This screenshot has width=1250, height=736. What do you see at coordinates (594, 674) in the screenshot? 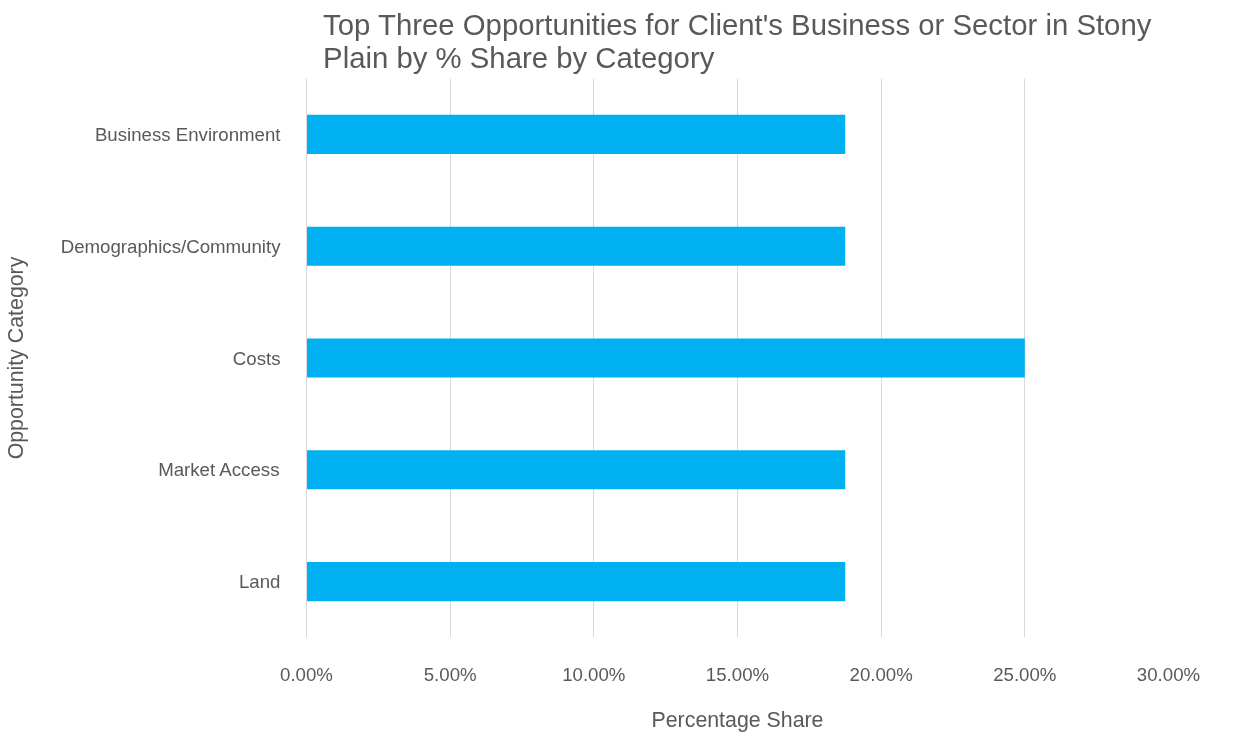
I see `x-tick-label: 10.00%` at bounding box center [594, 674].